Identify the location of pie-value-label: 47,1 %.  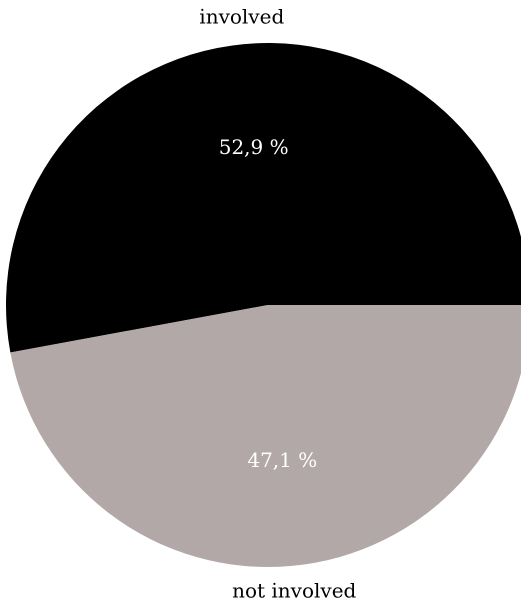
(282, 460).